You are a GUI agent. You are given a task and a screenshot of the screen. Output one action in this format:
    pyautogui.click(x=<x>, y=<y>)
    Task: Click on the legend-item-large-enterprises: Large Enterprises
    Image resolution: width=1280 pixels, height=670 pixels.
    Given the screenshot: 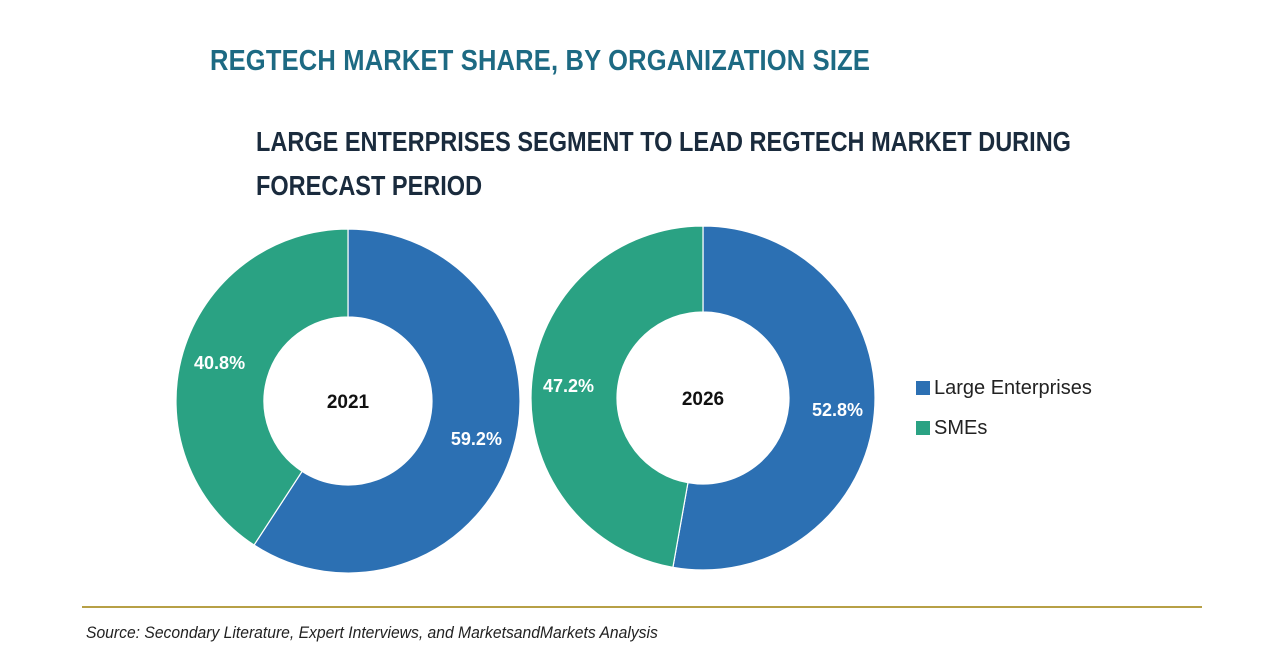 What is the action you would take?
    pyautogui.click(x=1004, y=388)
    